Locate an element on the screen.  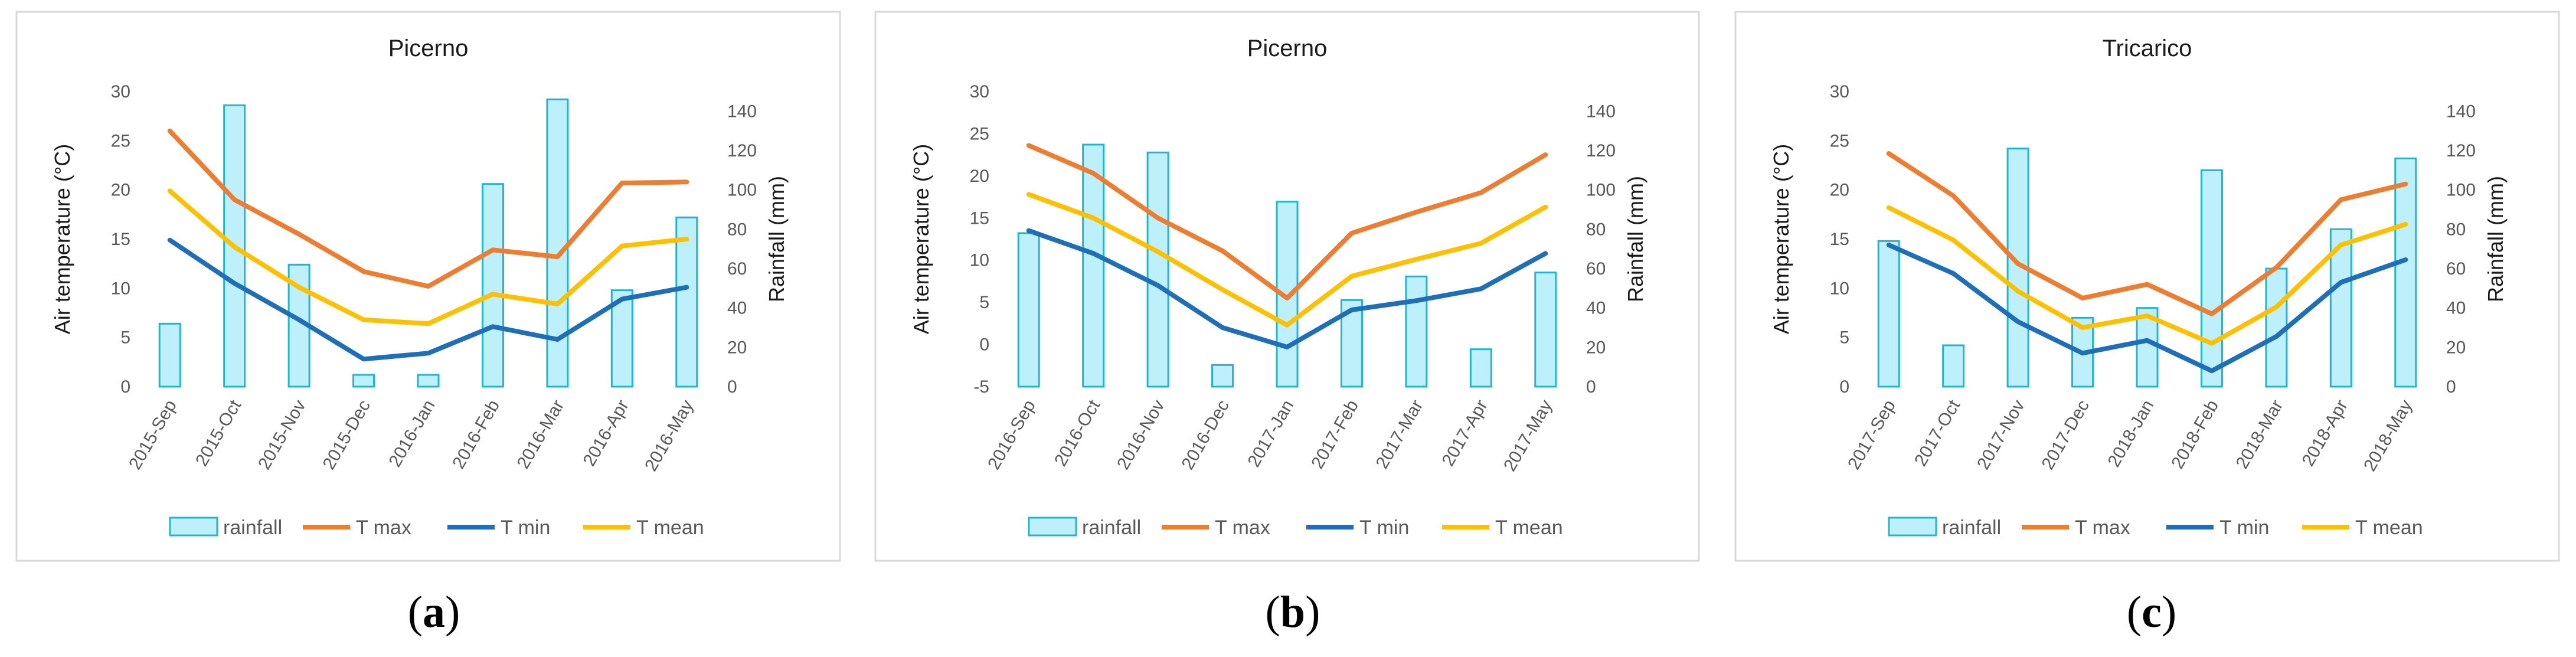
panel-letter-c: (c) is located at coordinates (2151, 612).